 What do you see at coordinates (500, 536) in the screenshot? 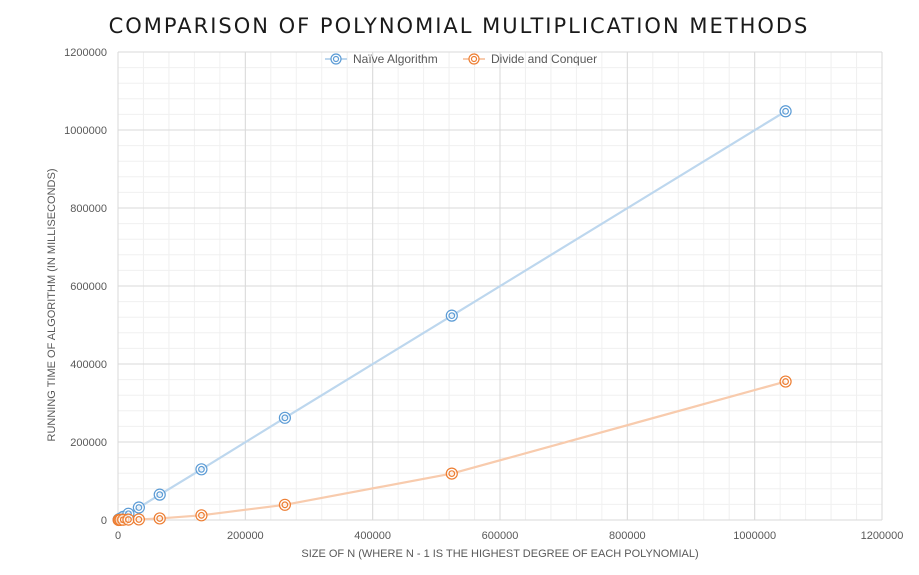
I see `x-tick-label: 600000` at bounding box center [500, 536].